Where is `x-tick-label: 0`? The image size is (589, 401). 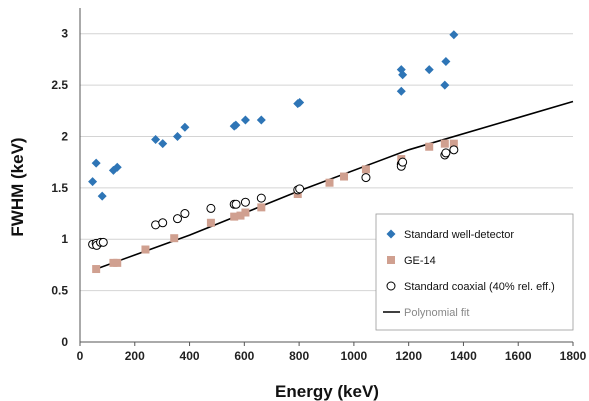
x-tick-label: 0 is located at coordinates (80, 356).